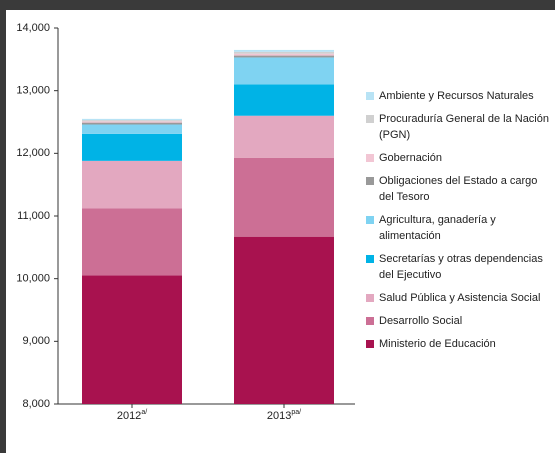  Describe the element at coordinates (33, 28) in the screenshot. I see `y-tick-label: 14,000` at that location.